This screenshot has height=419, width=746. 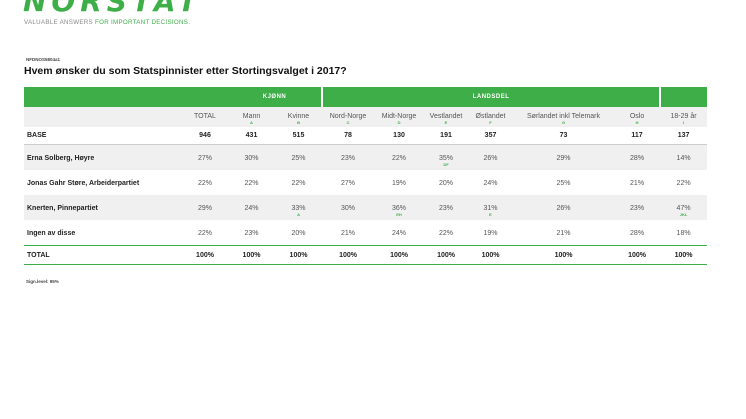 I want to click on base-value: 946, so click(x=205, y=136).